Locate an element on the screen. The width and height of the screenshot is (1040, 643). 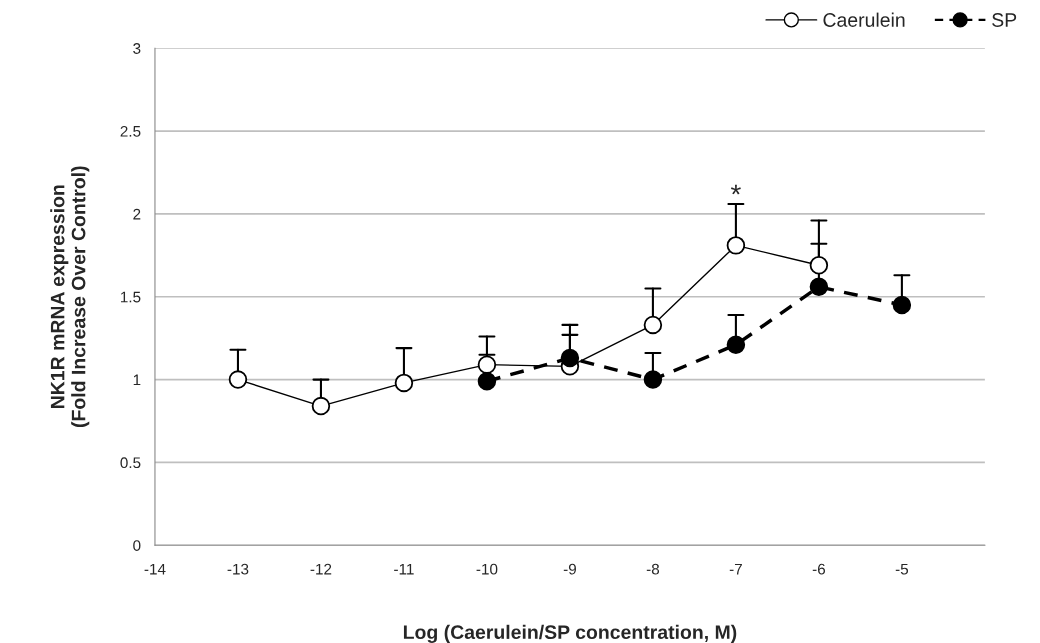
y-axis-title: NK1R mRNA expression (Fold Increase Over Control) is located at coordinates (70, 297).